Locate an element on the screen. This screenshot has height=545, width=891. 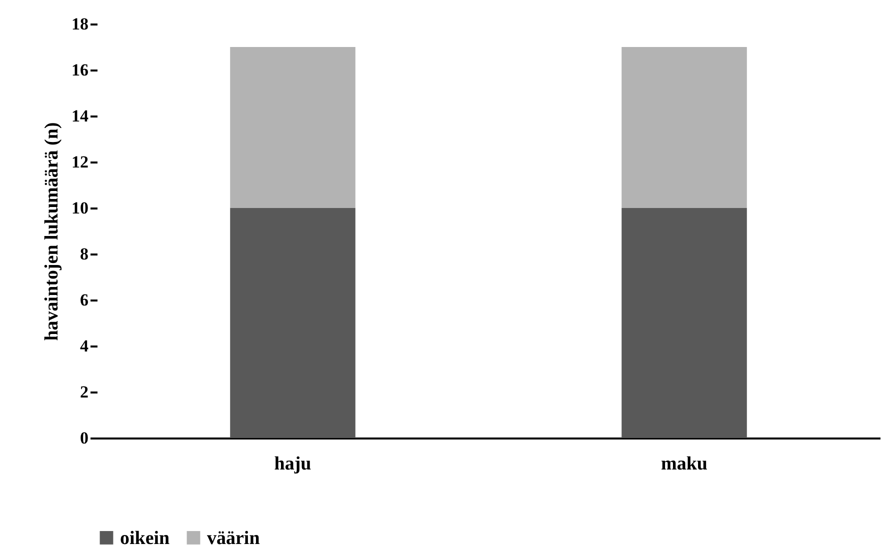
x-tick-label: maku is located at coordinates (684, 464).